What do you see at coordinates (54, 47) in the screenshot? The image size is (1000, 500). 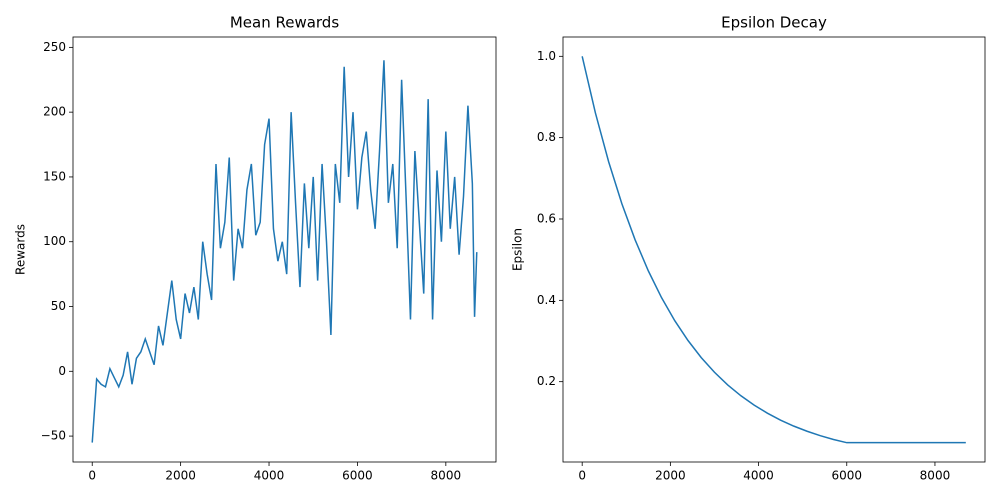 I see `y-tick-label: 250` at bounding box center [54, 47].